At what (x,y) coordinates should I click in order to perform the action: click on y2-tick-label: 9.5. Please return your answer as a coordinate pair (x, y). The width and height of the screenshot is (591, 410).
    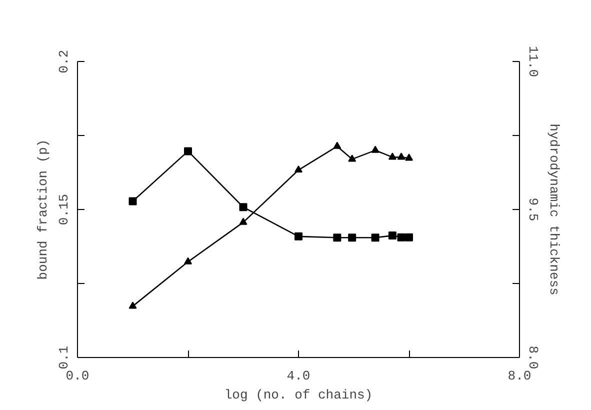
    Looking at the image, I should click on (533, 210).